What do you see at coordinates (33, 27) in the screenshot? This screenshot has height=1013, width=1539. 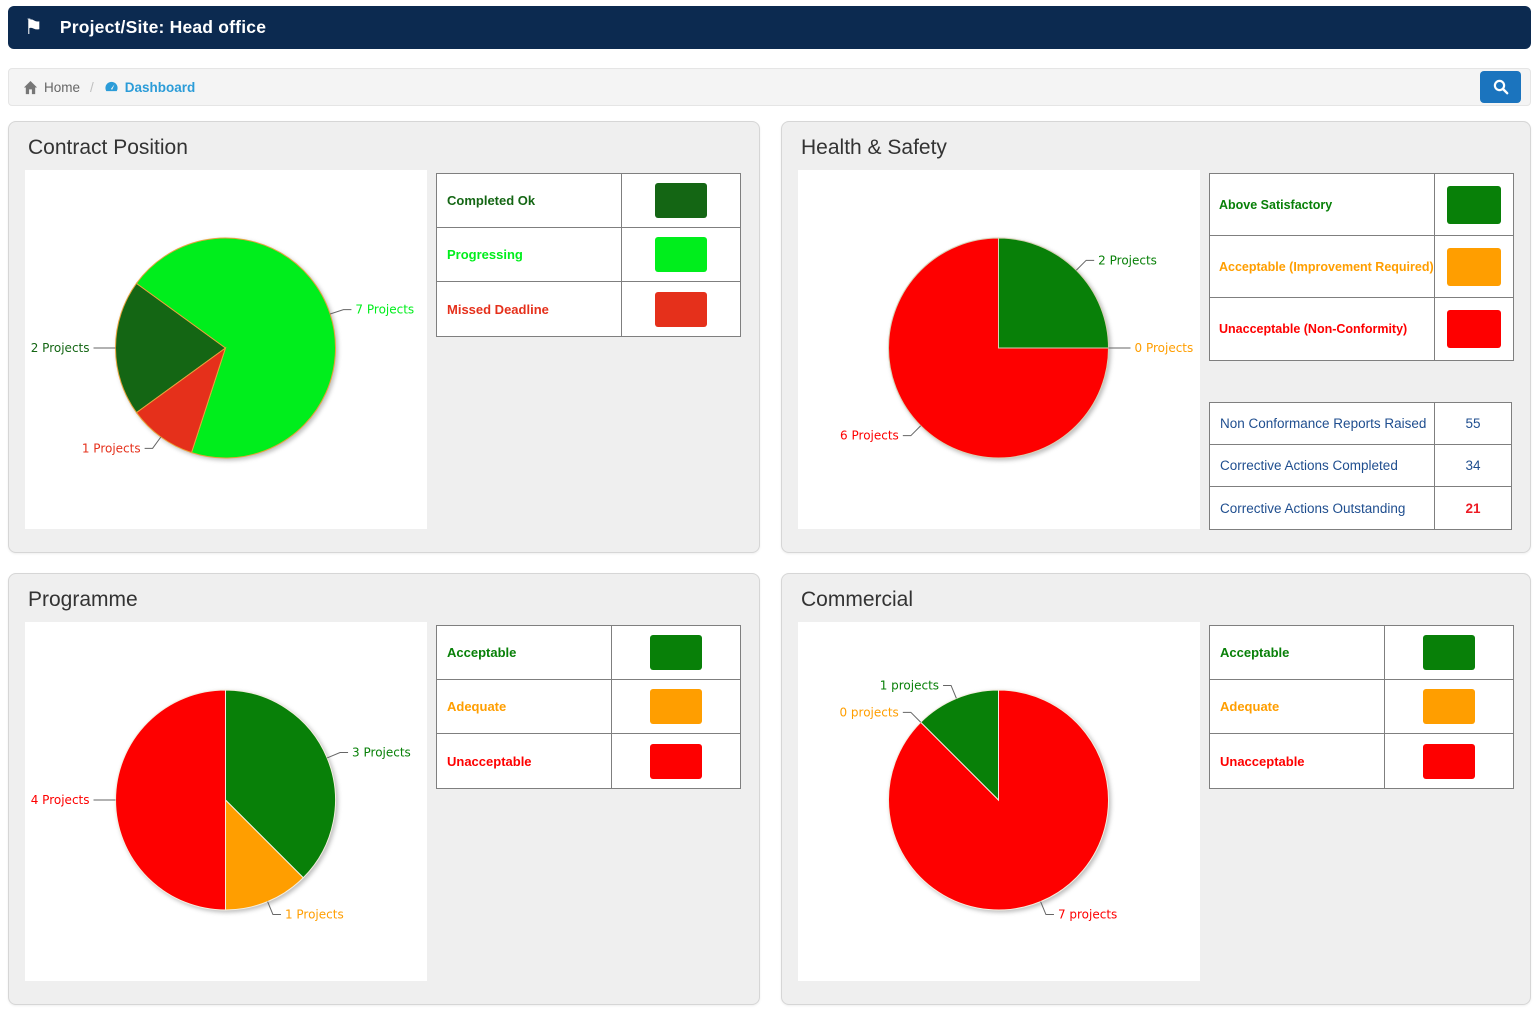 I see `flag-icon: ⚑` at bounding box center [33, 27].